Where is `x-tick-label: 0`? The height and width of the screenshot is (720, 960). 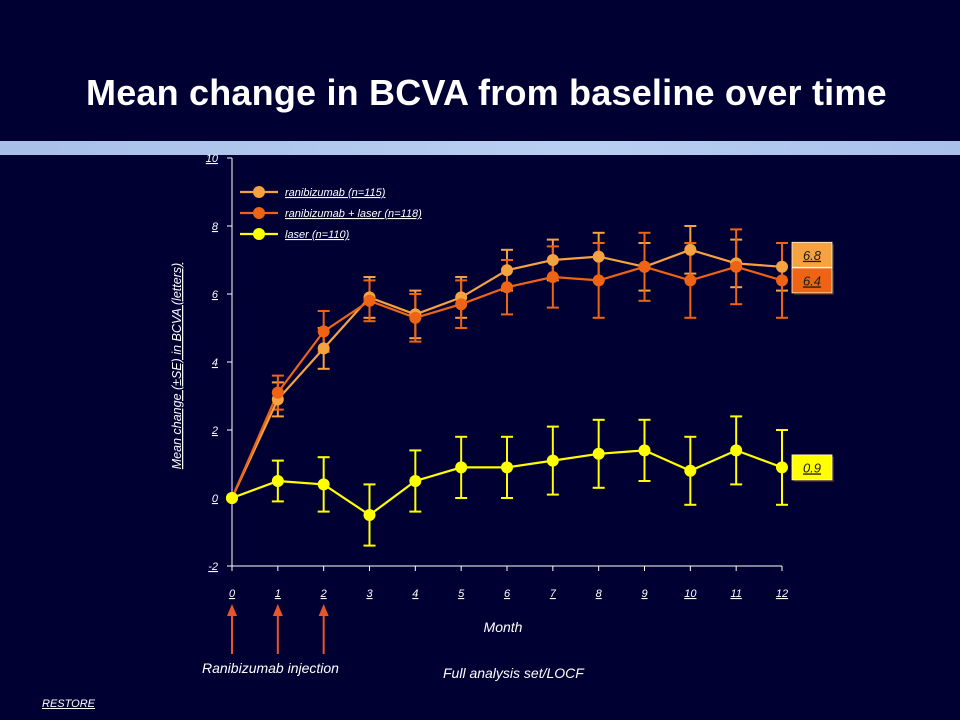 x-tick-label: 0 is located at coordinates (232, 594).